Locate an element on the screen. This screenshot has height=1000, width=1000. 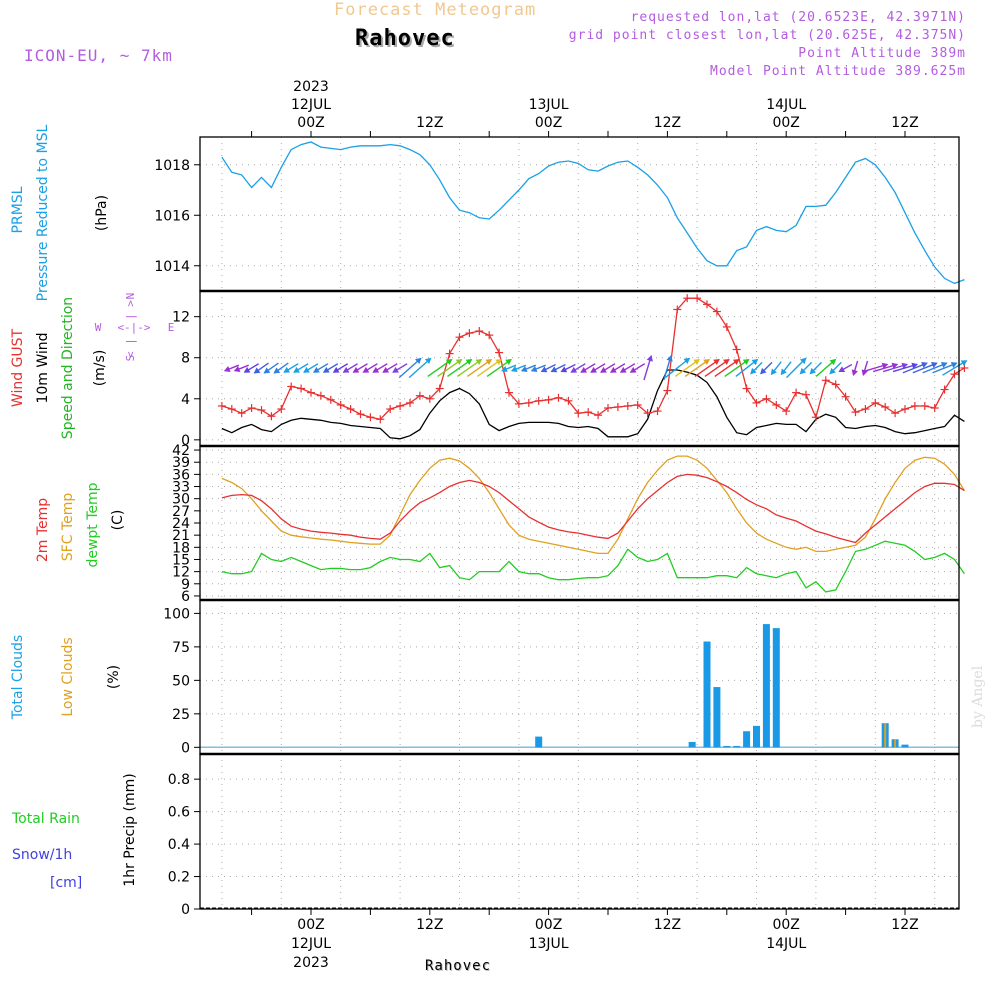
y-tick-label: 42 is located at coordinates (181, 451).